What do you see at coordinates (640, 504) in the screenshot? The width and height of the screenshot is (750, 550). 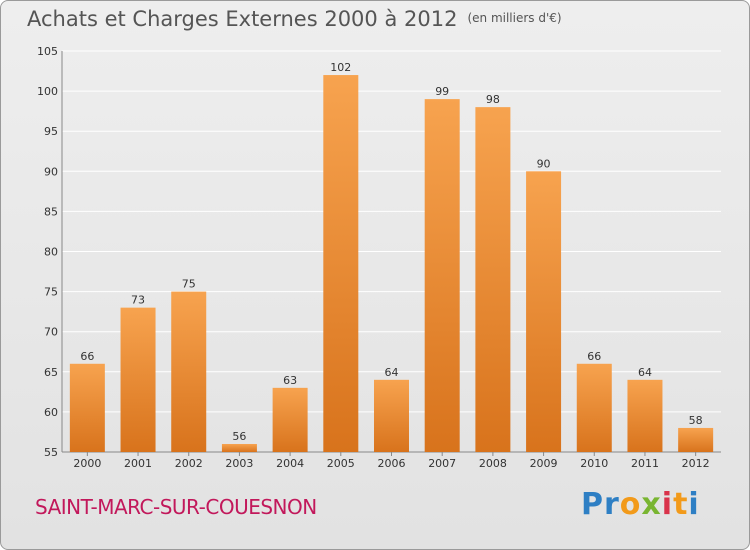 I see `proxiti-logo: Proxiti` at bounding box center [640, 504].